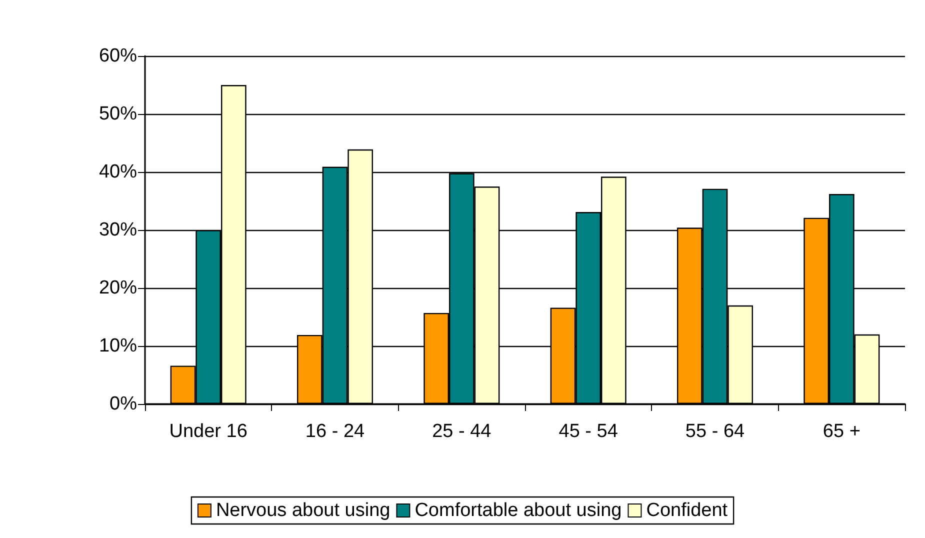 The width and height of the screenshot is (925, 538). What do you see at coordinates (118, 114) in the screenshot?
I see `y-tick-label: 50%` at bounding box center [118, 114].